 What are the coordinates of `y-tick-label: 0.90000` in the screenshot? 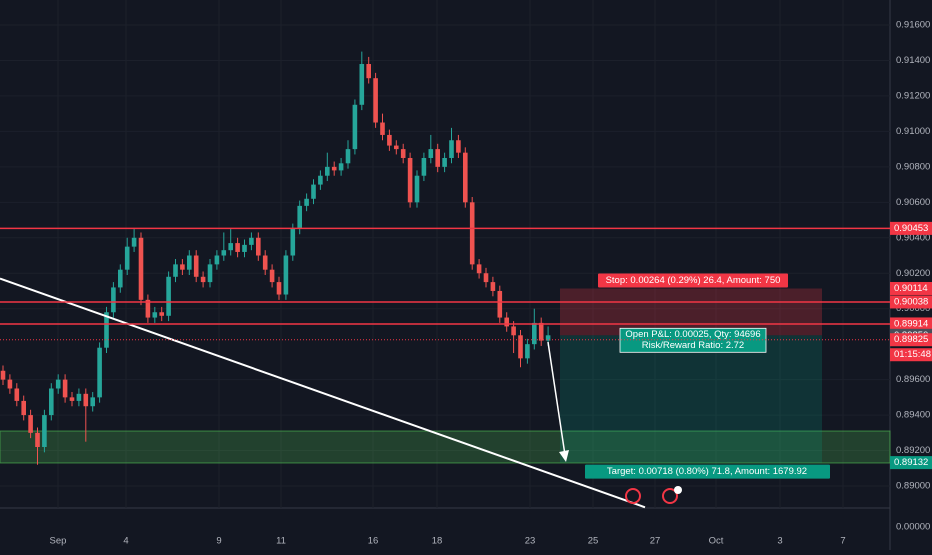 It's located at (913, 308).